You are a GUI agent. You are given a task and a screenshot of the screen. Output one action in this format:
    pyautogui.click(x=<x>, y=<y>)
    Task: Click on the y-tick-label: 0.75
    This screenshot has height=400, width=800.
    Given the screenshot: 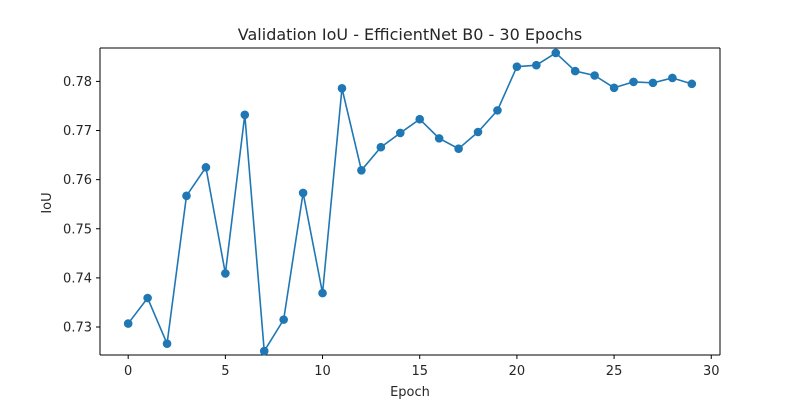 What is the action you would take?
    pyautogui.click(x=77, y=229)
    